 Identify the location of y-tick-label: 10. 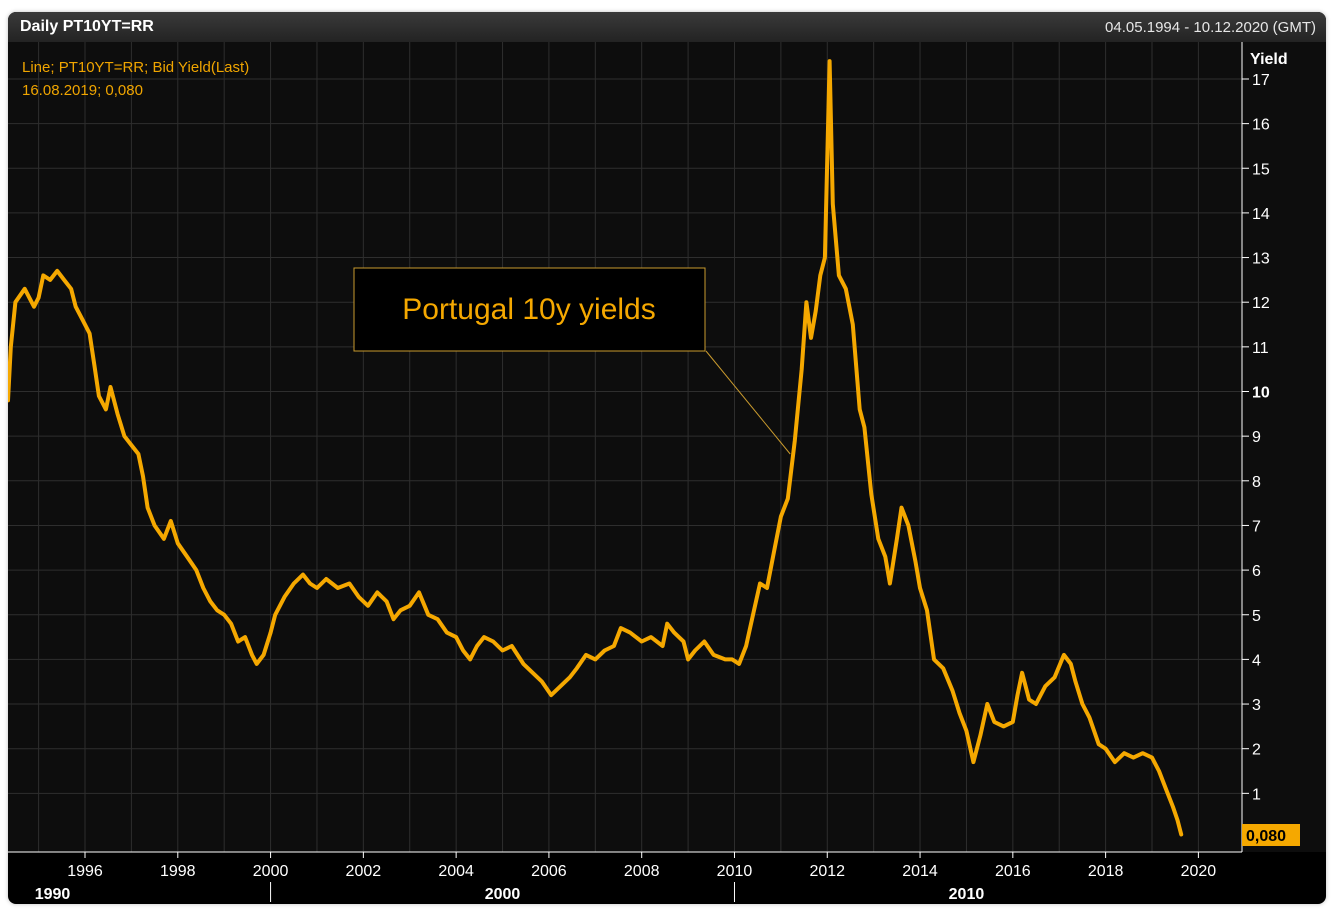
(1261, 393).